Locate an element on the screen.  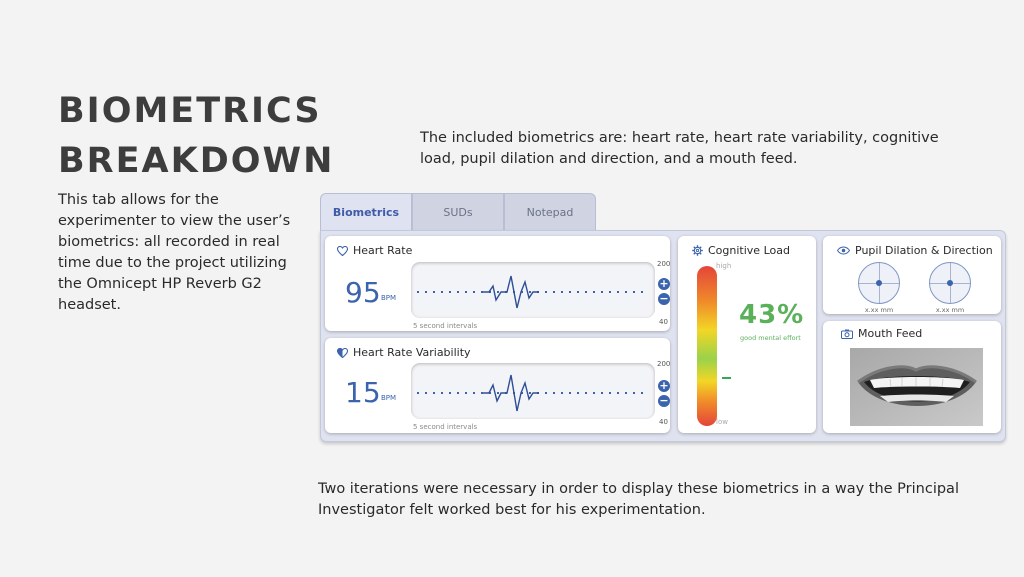
heart-rate-graph is located at coordinates (533, 290).